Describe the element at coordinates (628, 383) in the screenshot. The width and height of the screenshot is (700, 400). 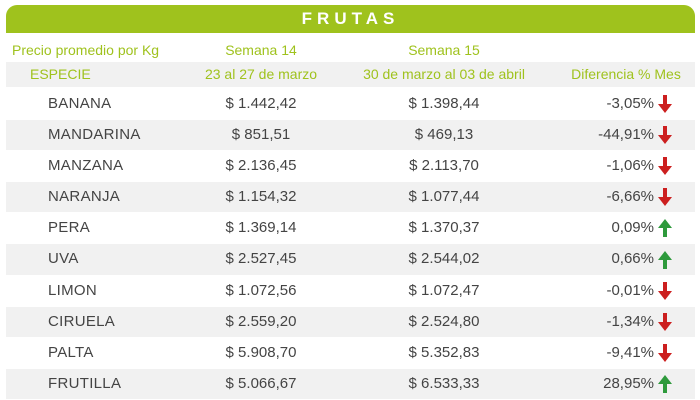
I see `difference-percent: 28,95%` at that location.